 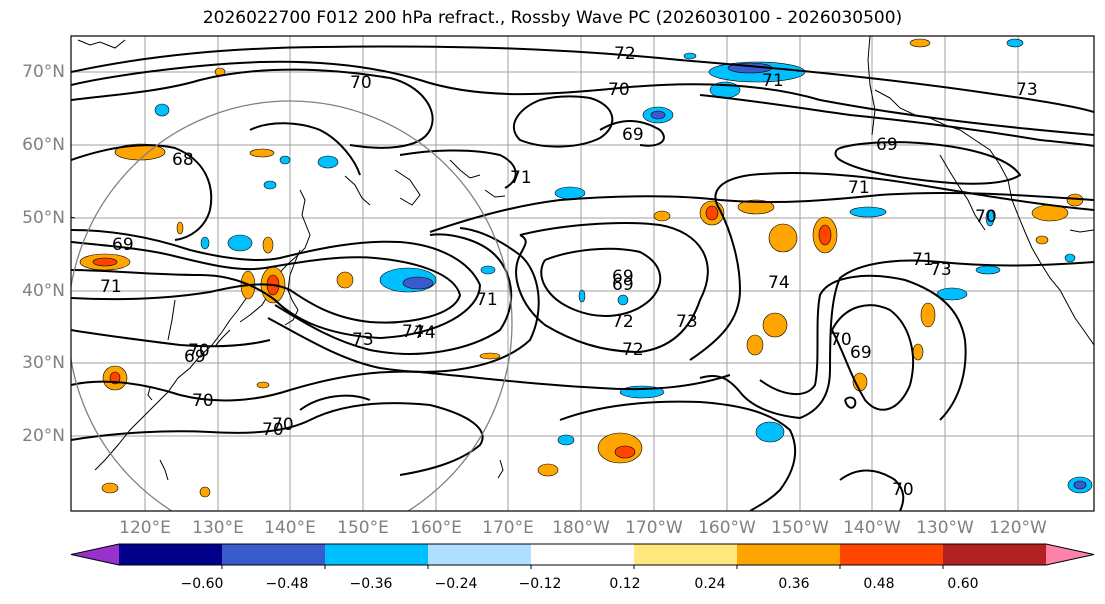 I want to click on lat-label-70n: 70°N, so click(x=43, y=72).